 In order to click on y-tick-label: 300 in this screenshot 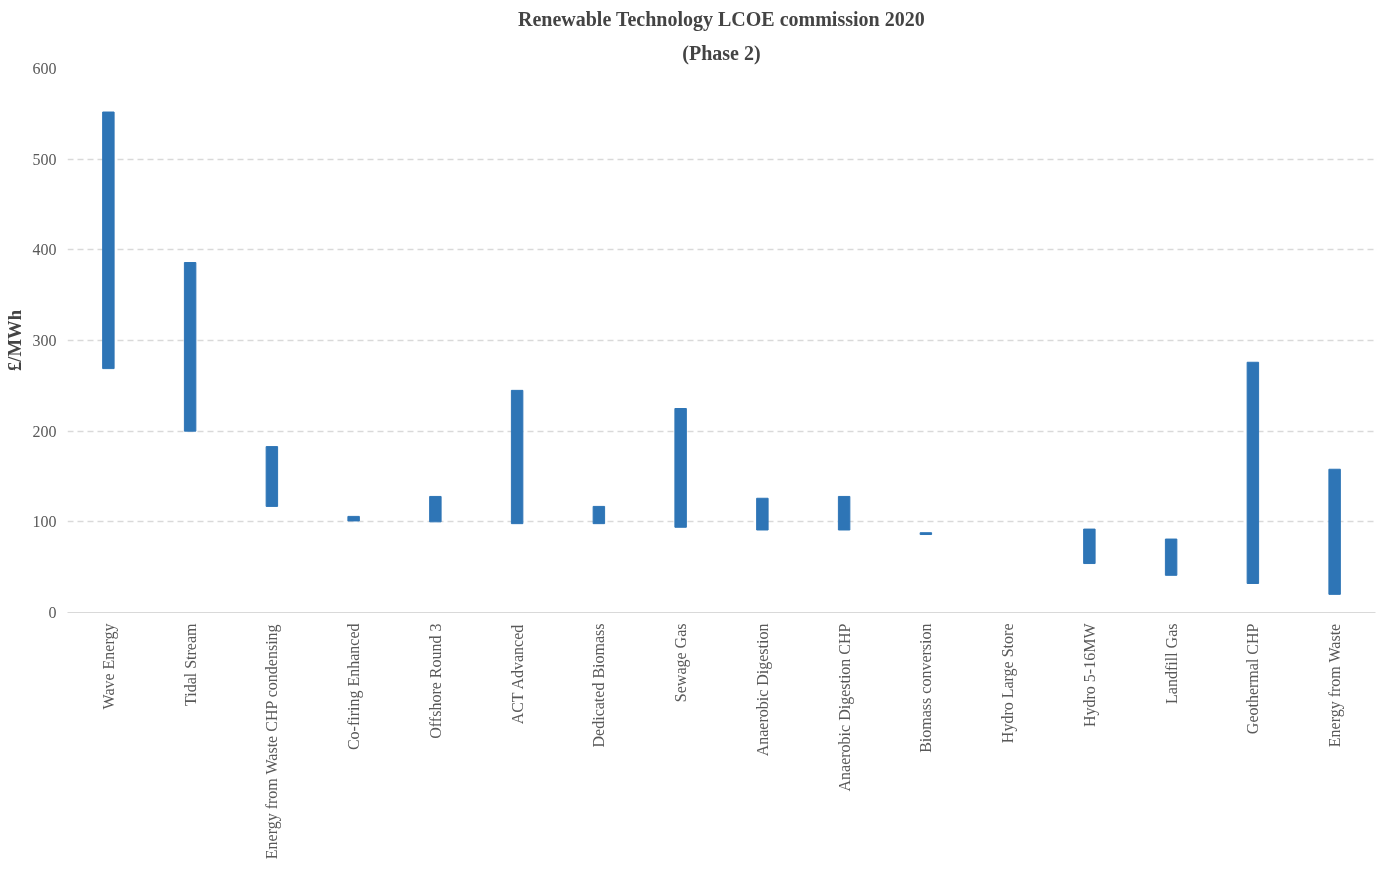, I will do `click(44, 340)`.